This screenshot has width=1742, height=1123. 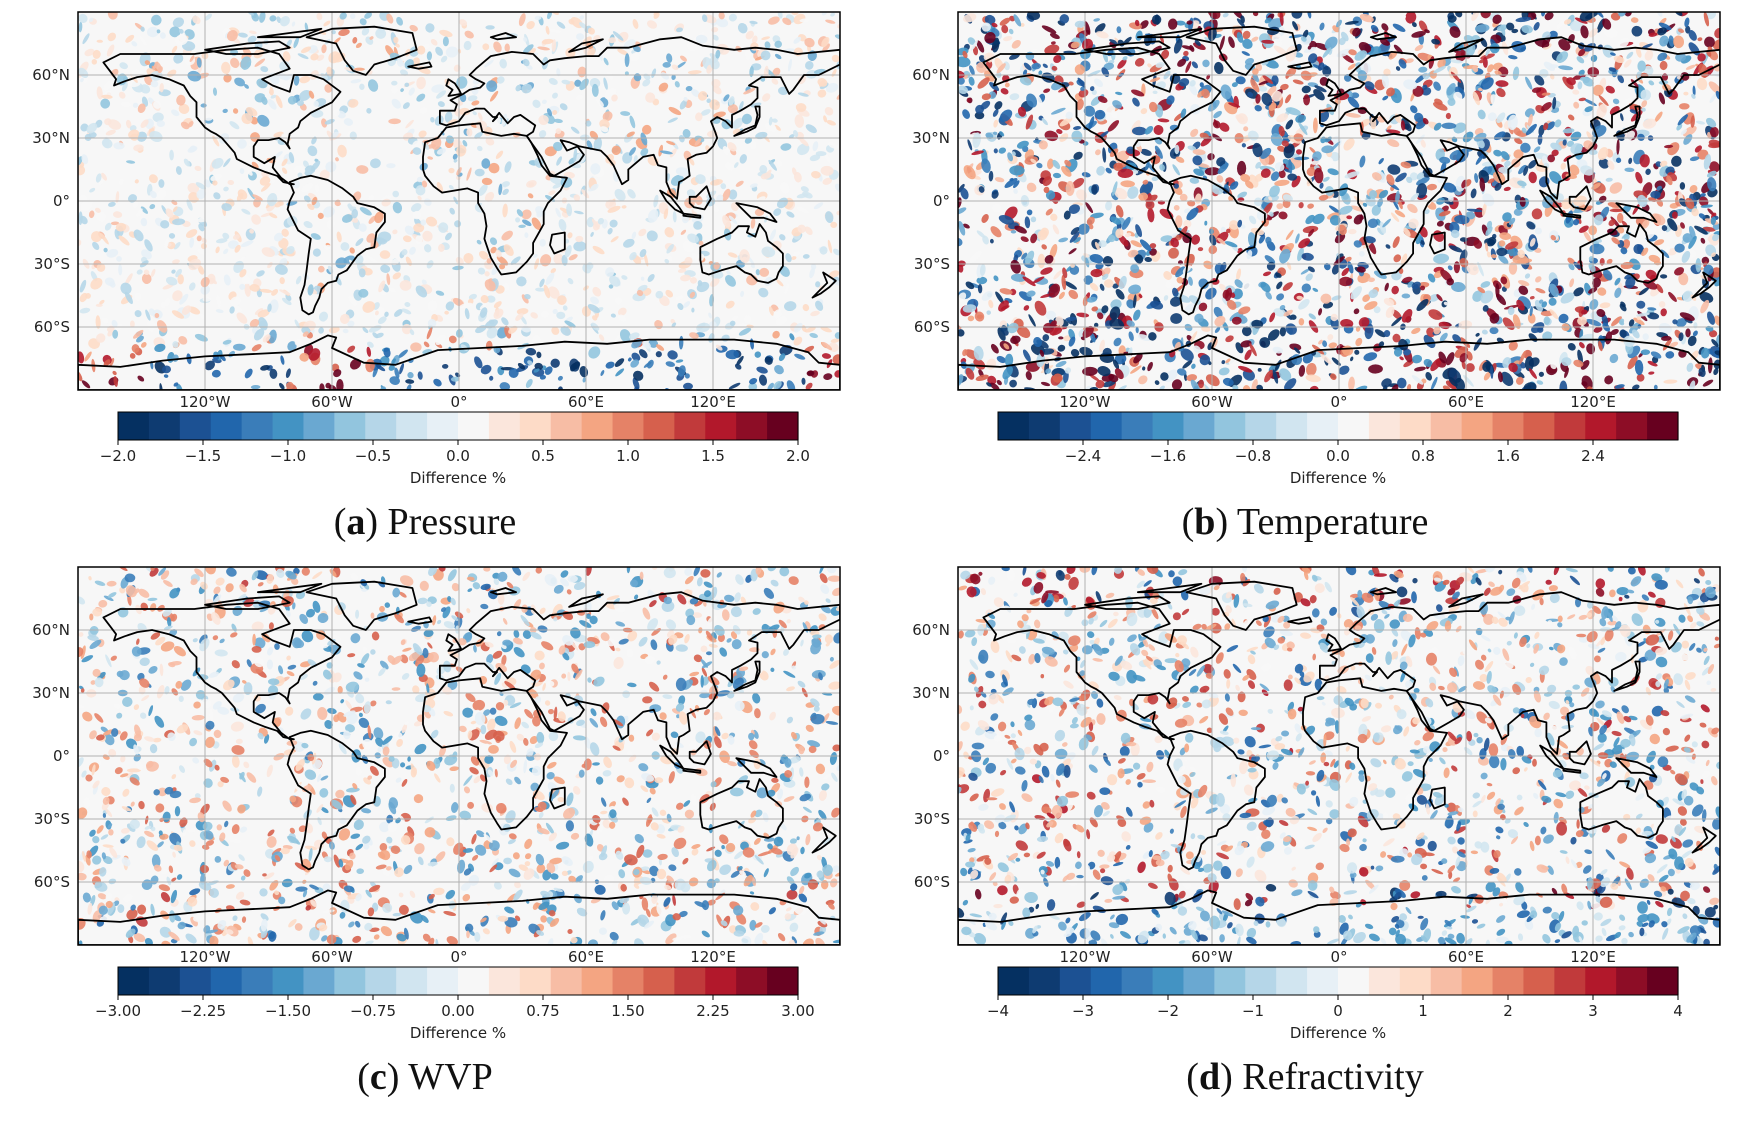 I want to click on lon-tick-label: 60°W, so click(x=1212, y=402).